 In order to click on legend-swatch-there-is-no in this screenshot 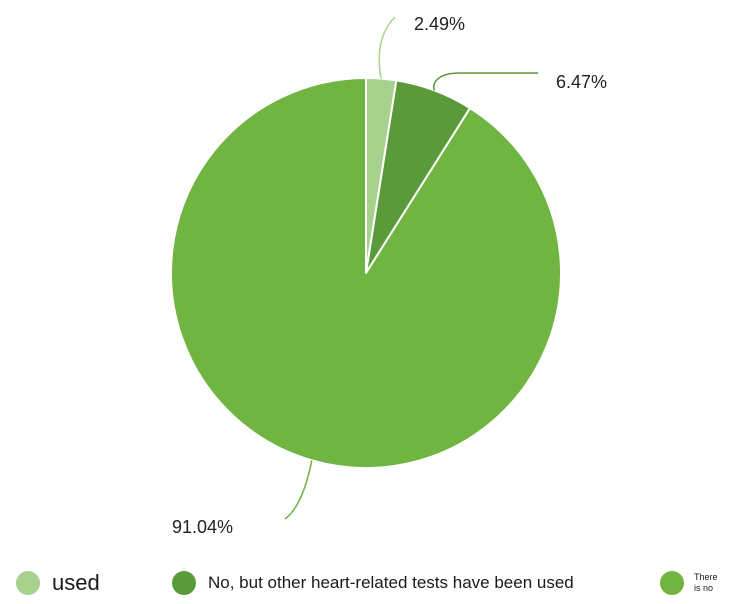, I will do `click(672, 583)`.